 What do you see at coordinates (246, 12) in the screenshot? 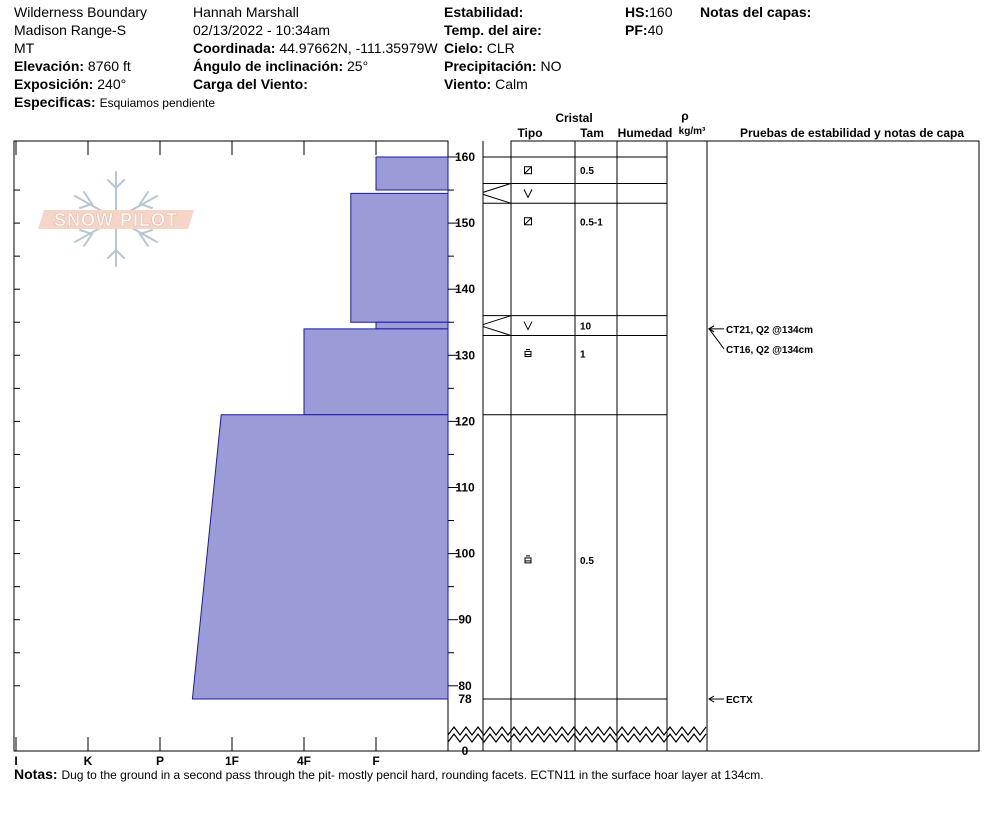
I see `observer: Hannah Marshall` at bounding box center [246, 12].